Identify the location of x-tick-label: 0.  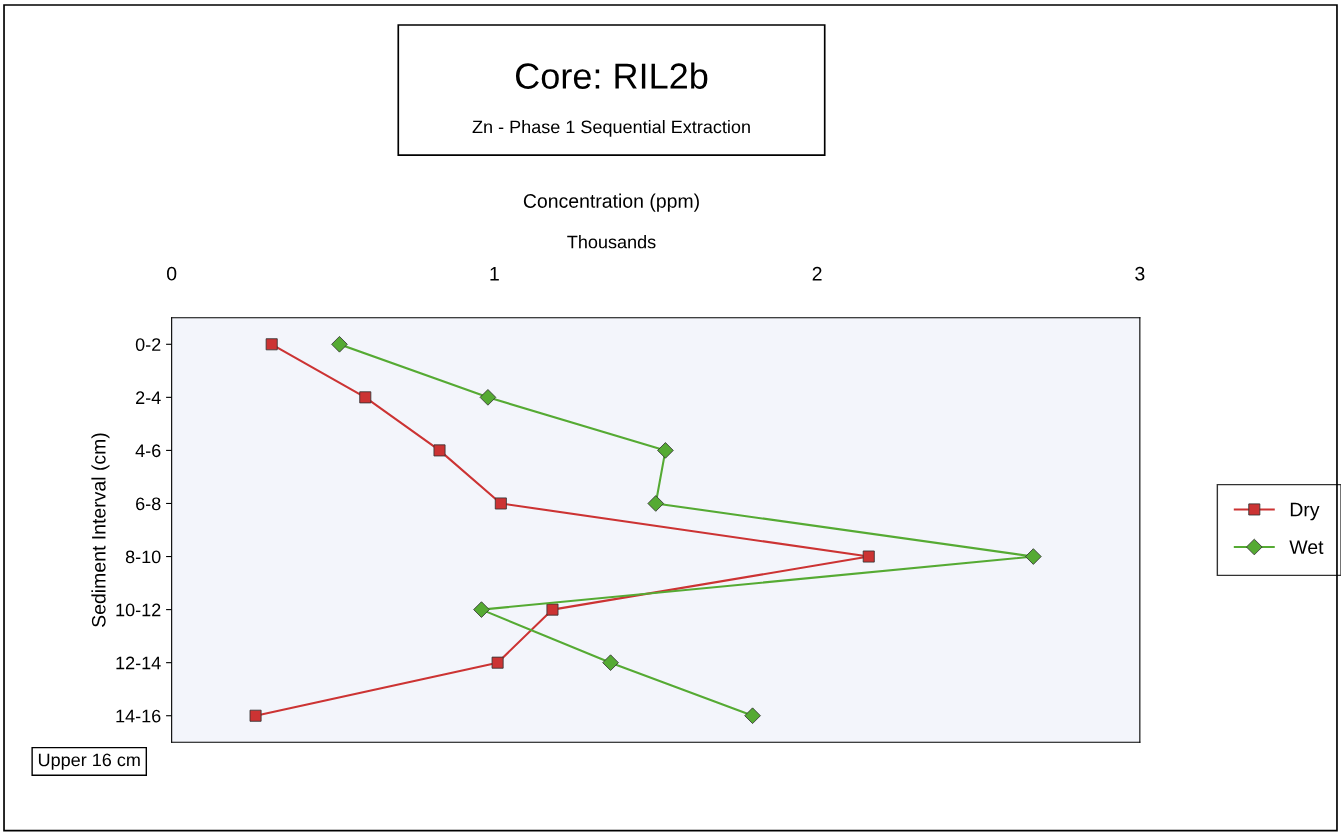
(172, 273).